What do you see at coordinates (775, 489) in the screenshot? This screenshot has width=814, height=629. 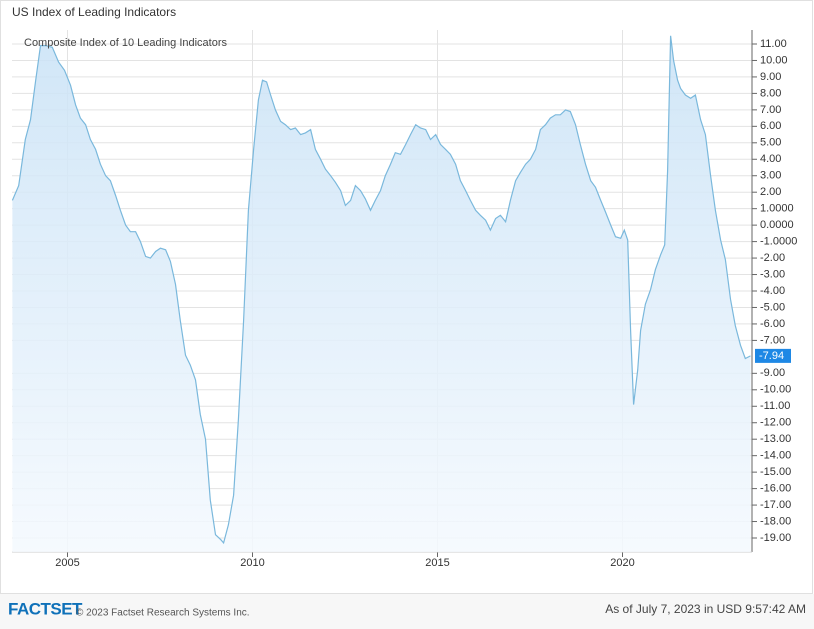 I see `y-tick-label: -16.00` at bounding box center [775, 489].